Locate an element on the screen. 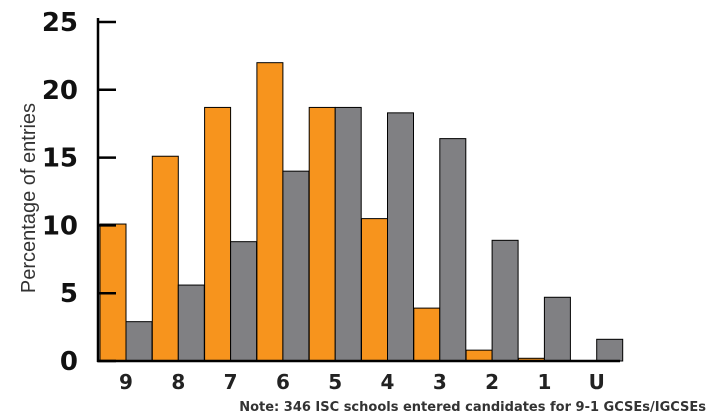  x-tick-label: 5 is located at coordinates (335, 382).